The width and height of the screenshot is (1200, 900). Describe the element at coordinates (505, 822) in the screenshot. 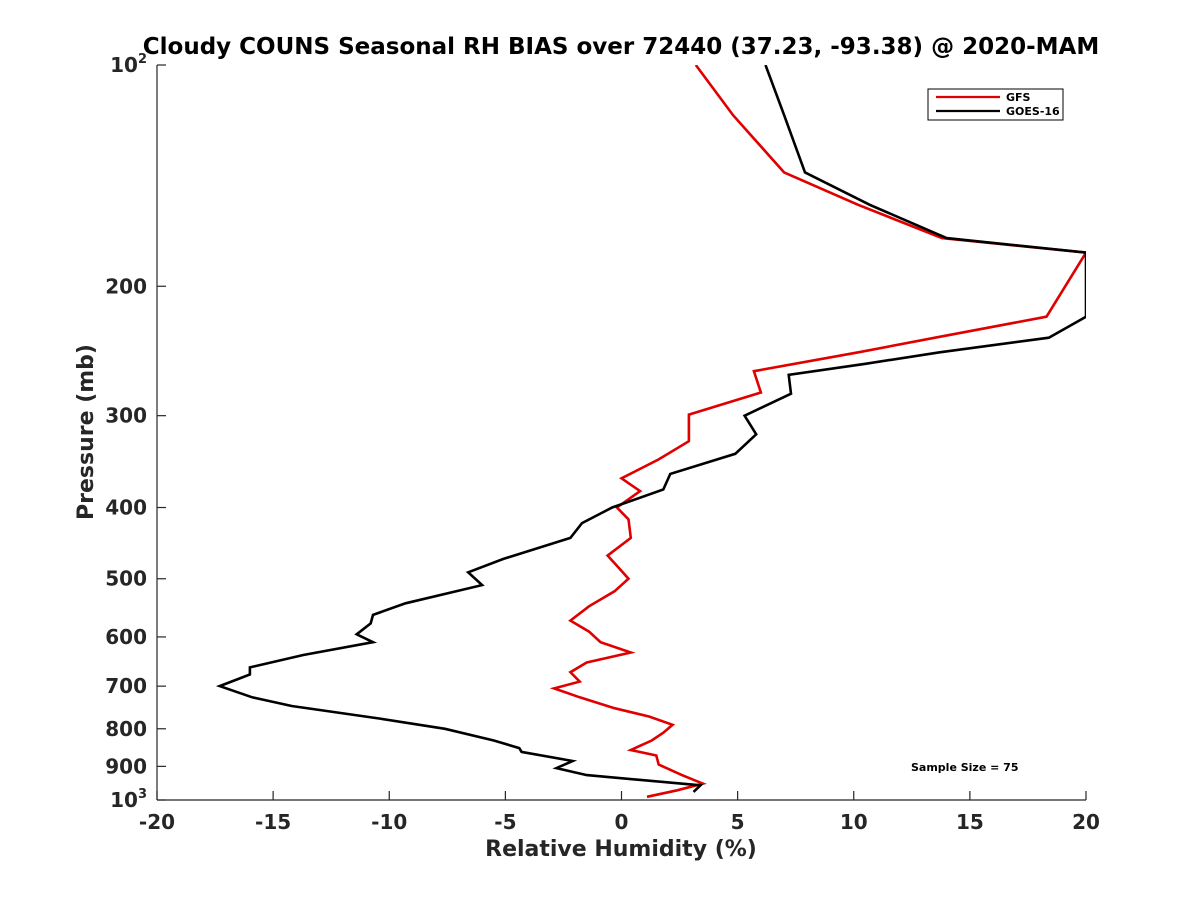

I see `x-tick-label: -5` at that location.